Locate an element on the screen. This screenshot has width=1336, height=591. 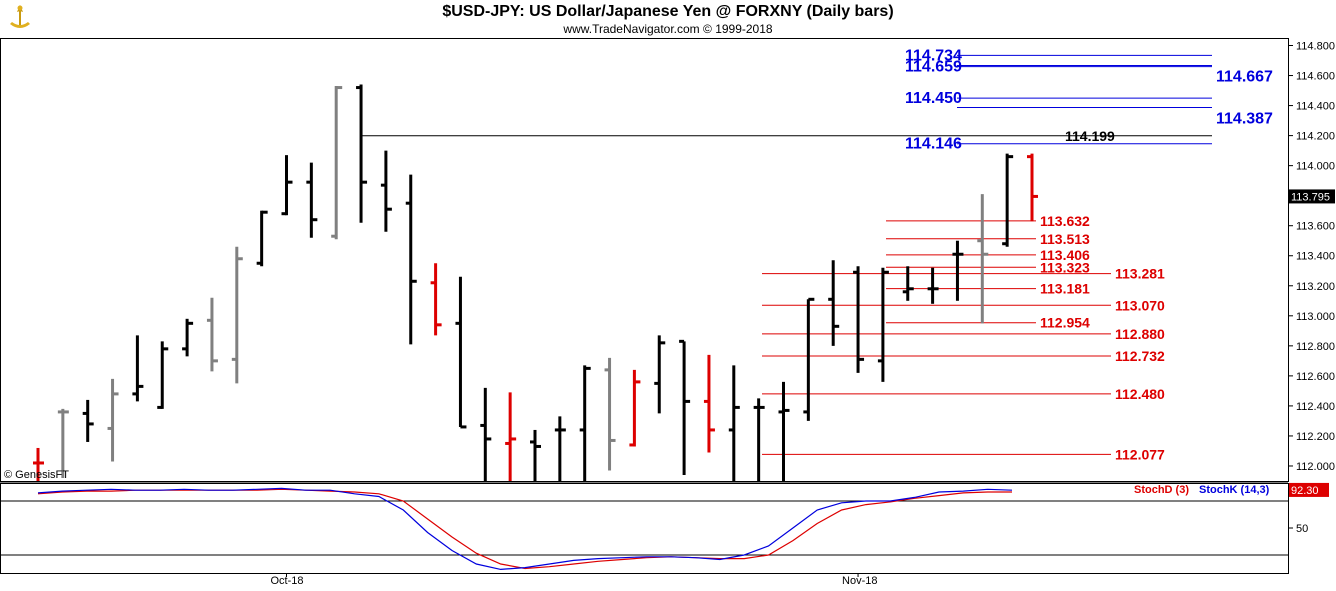
support-label: 113.281 is located at coordinates (1140, 274).